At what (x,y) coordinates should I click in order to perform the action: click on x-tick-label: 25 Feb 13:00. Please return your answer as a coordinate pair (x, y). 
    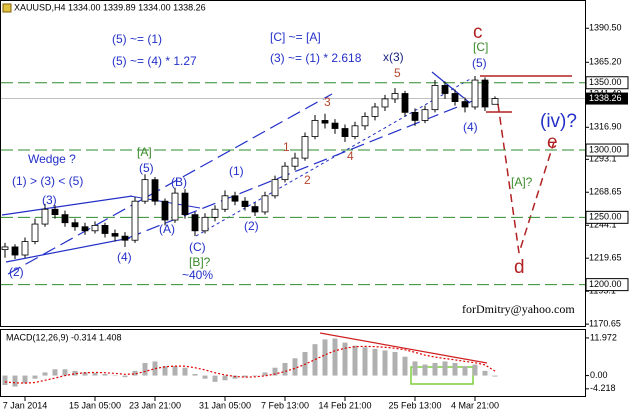
    Looking at the image, I should click on (414, 405).